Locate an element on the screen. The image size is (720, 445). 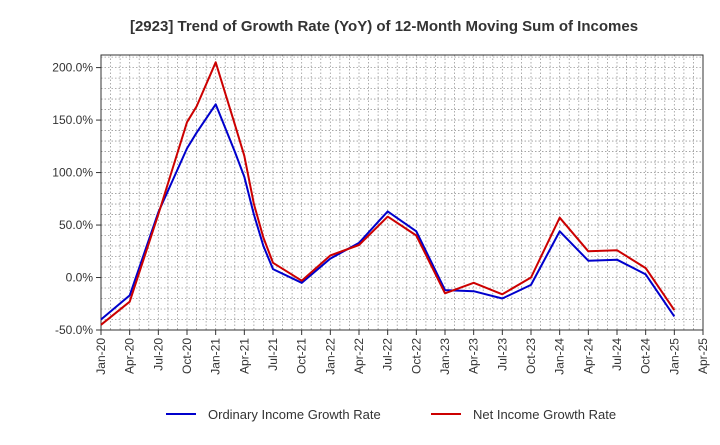
x-tick-label: Jul-20 is located at coordinates (158, 354).